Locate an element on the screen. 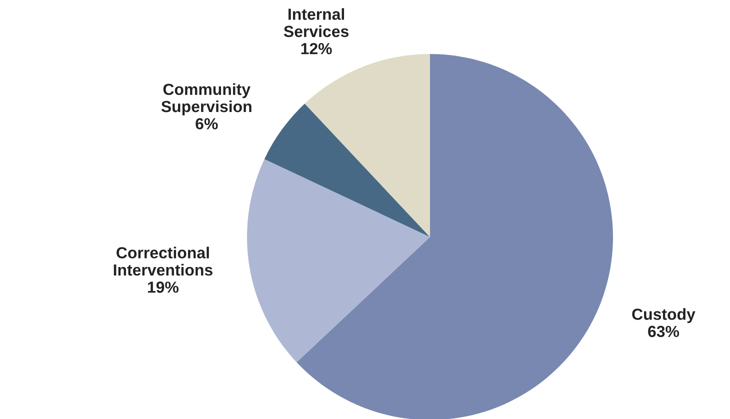  slice-label: Custody is located at coordinates (664, 316).